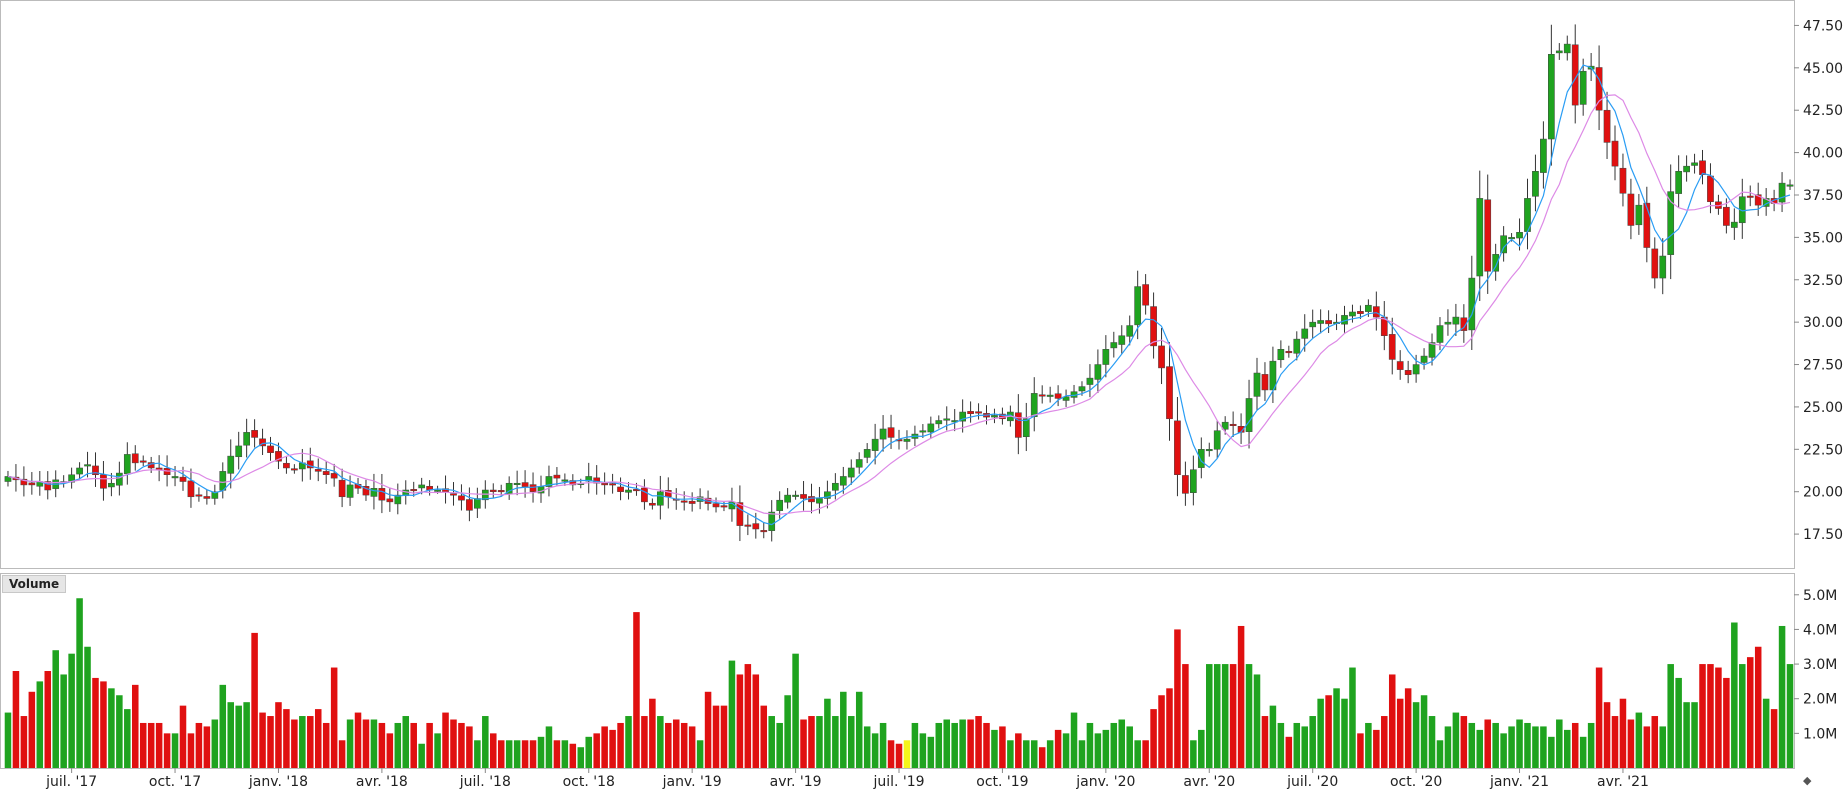  I want to click on x-tick-label: juil. '19, so click(898, 782).